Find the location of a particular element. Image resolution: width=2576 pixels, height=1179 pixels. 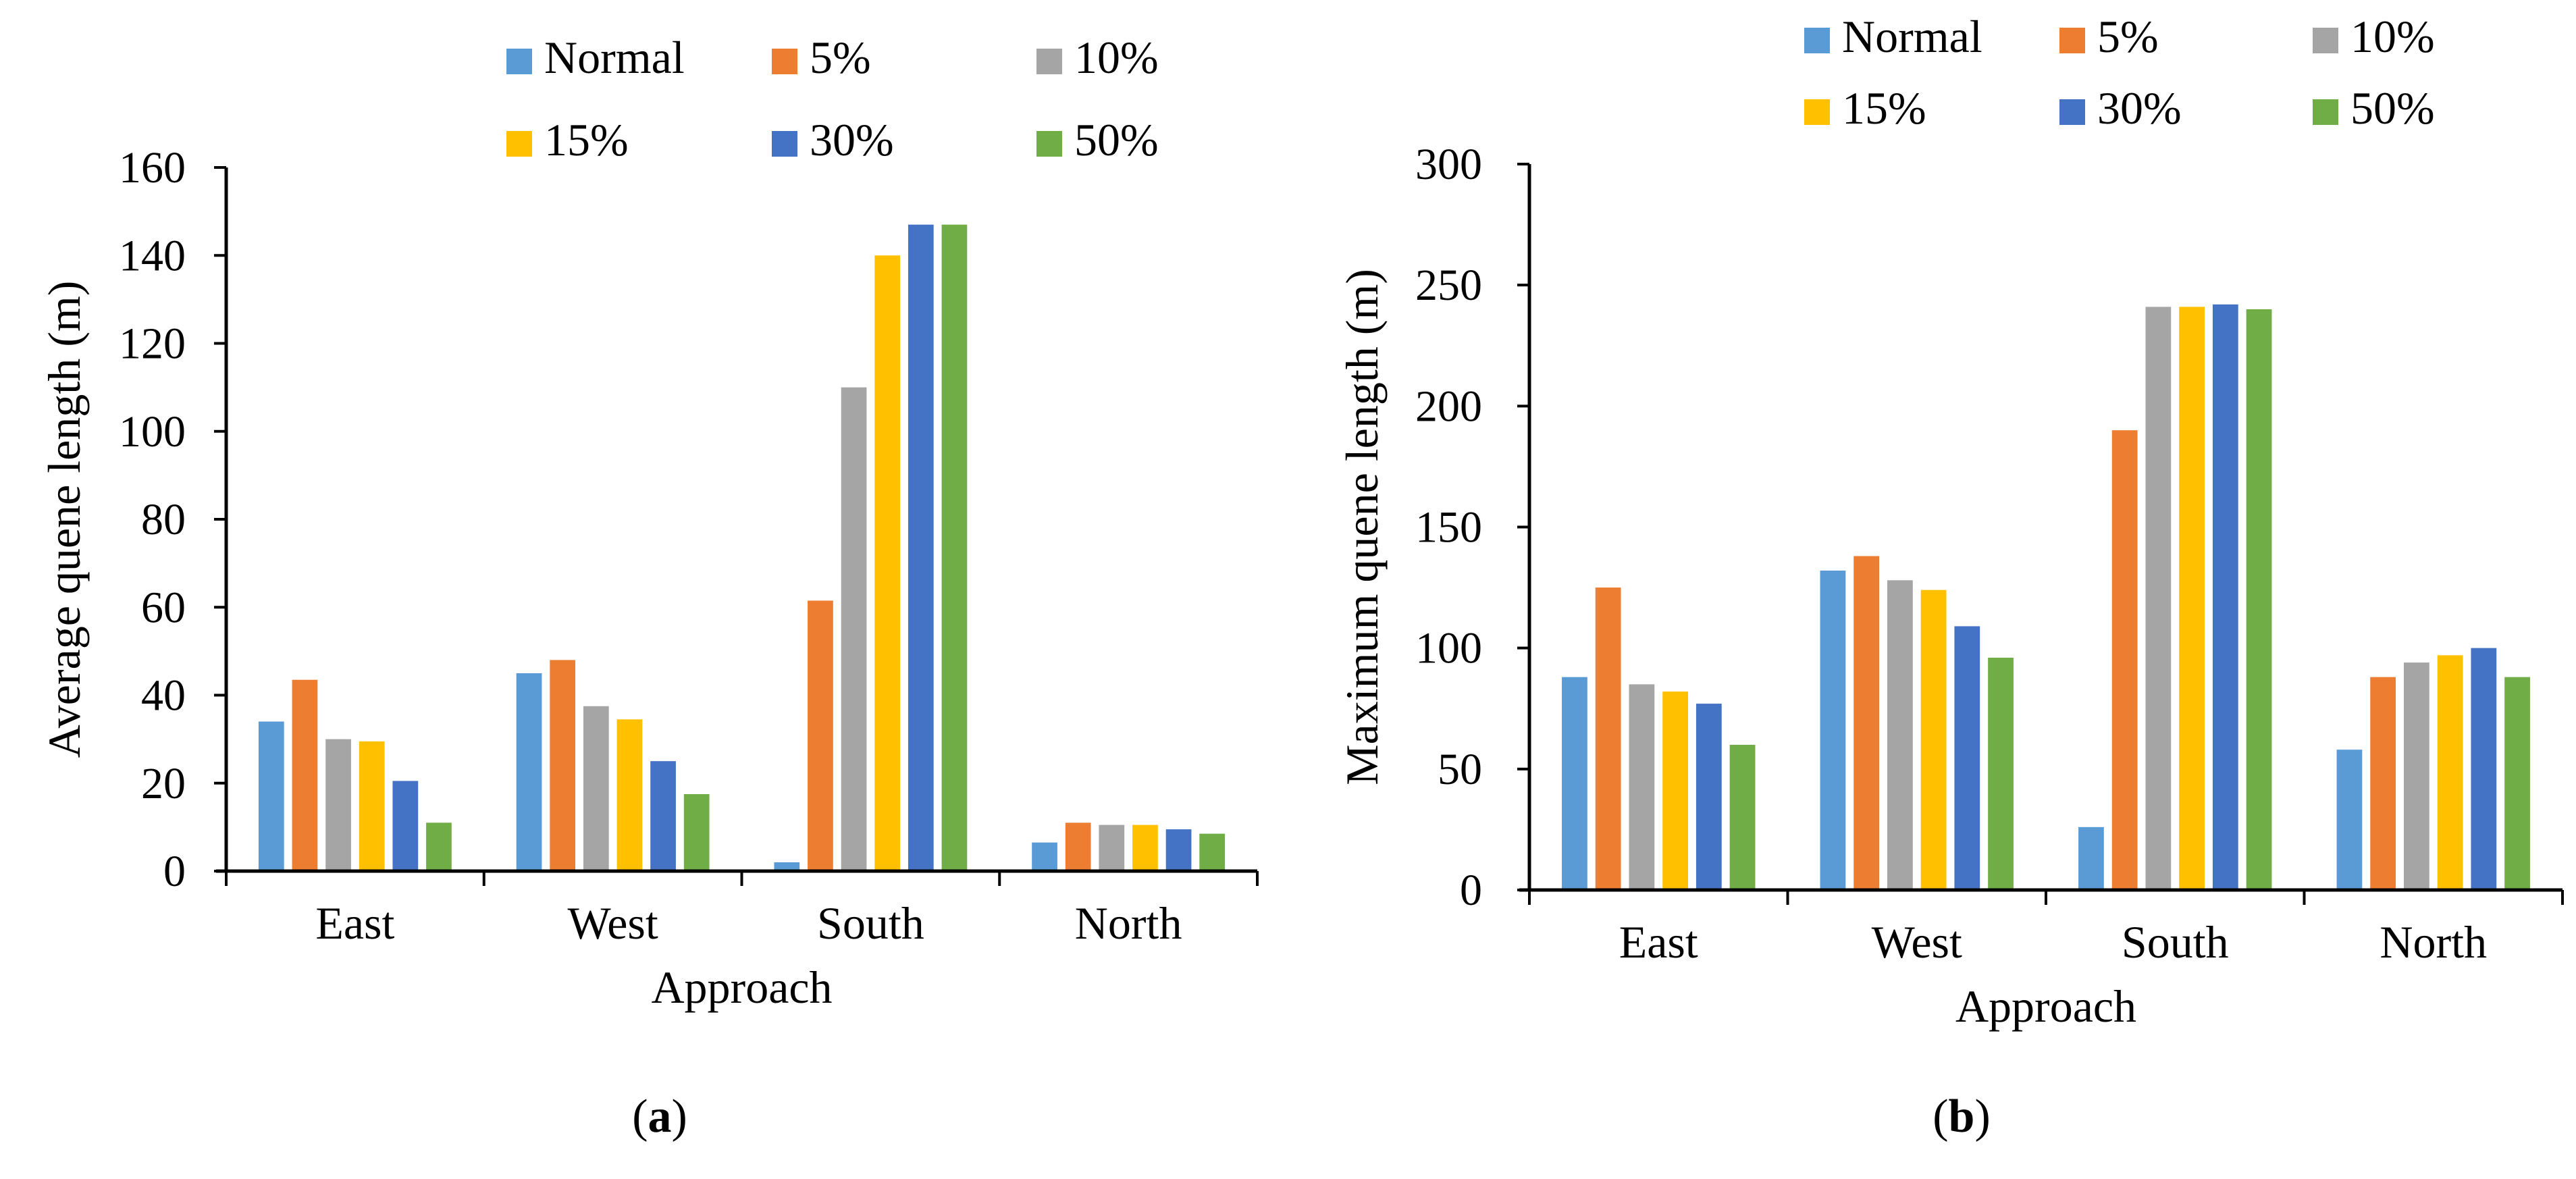

bar-west-30pct is located at coordinates (663, 816).